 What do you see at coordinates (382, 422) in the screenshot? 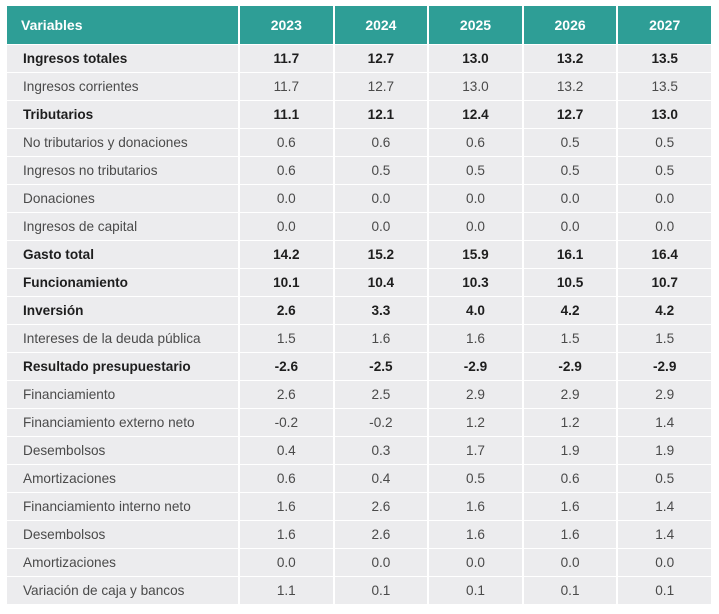
I see `cell-value-2024: -0.2` at bounding box center [382, 422].